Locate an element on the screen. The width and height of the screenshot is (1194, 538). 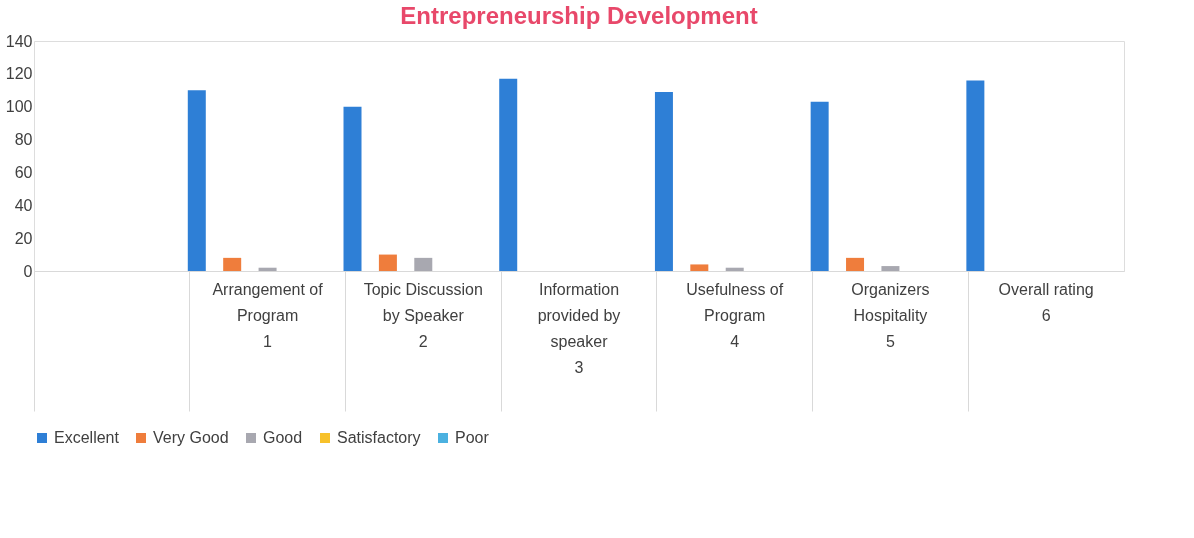
y-tick-label: 0 is located at coordinates (28, 271).